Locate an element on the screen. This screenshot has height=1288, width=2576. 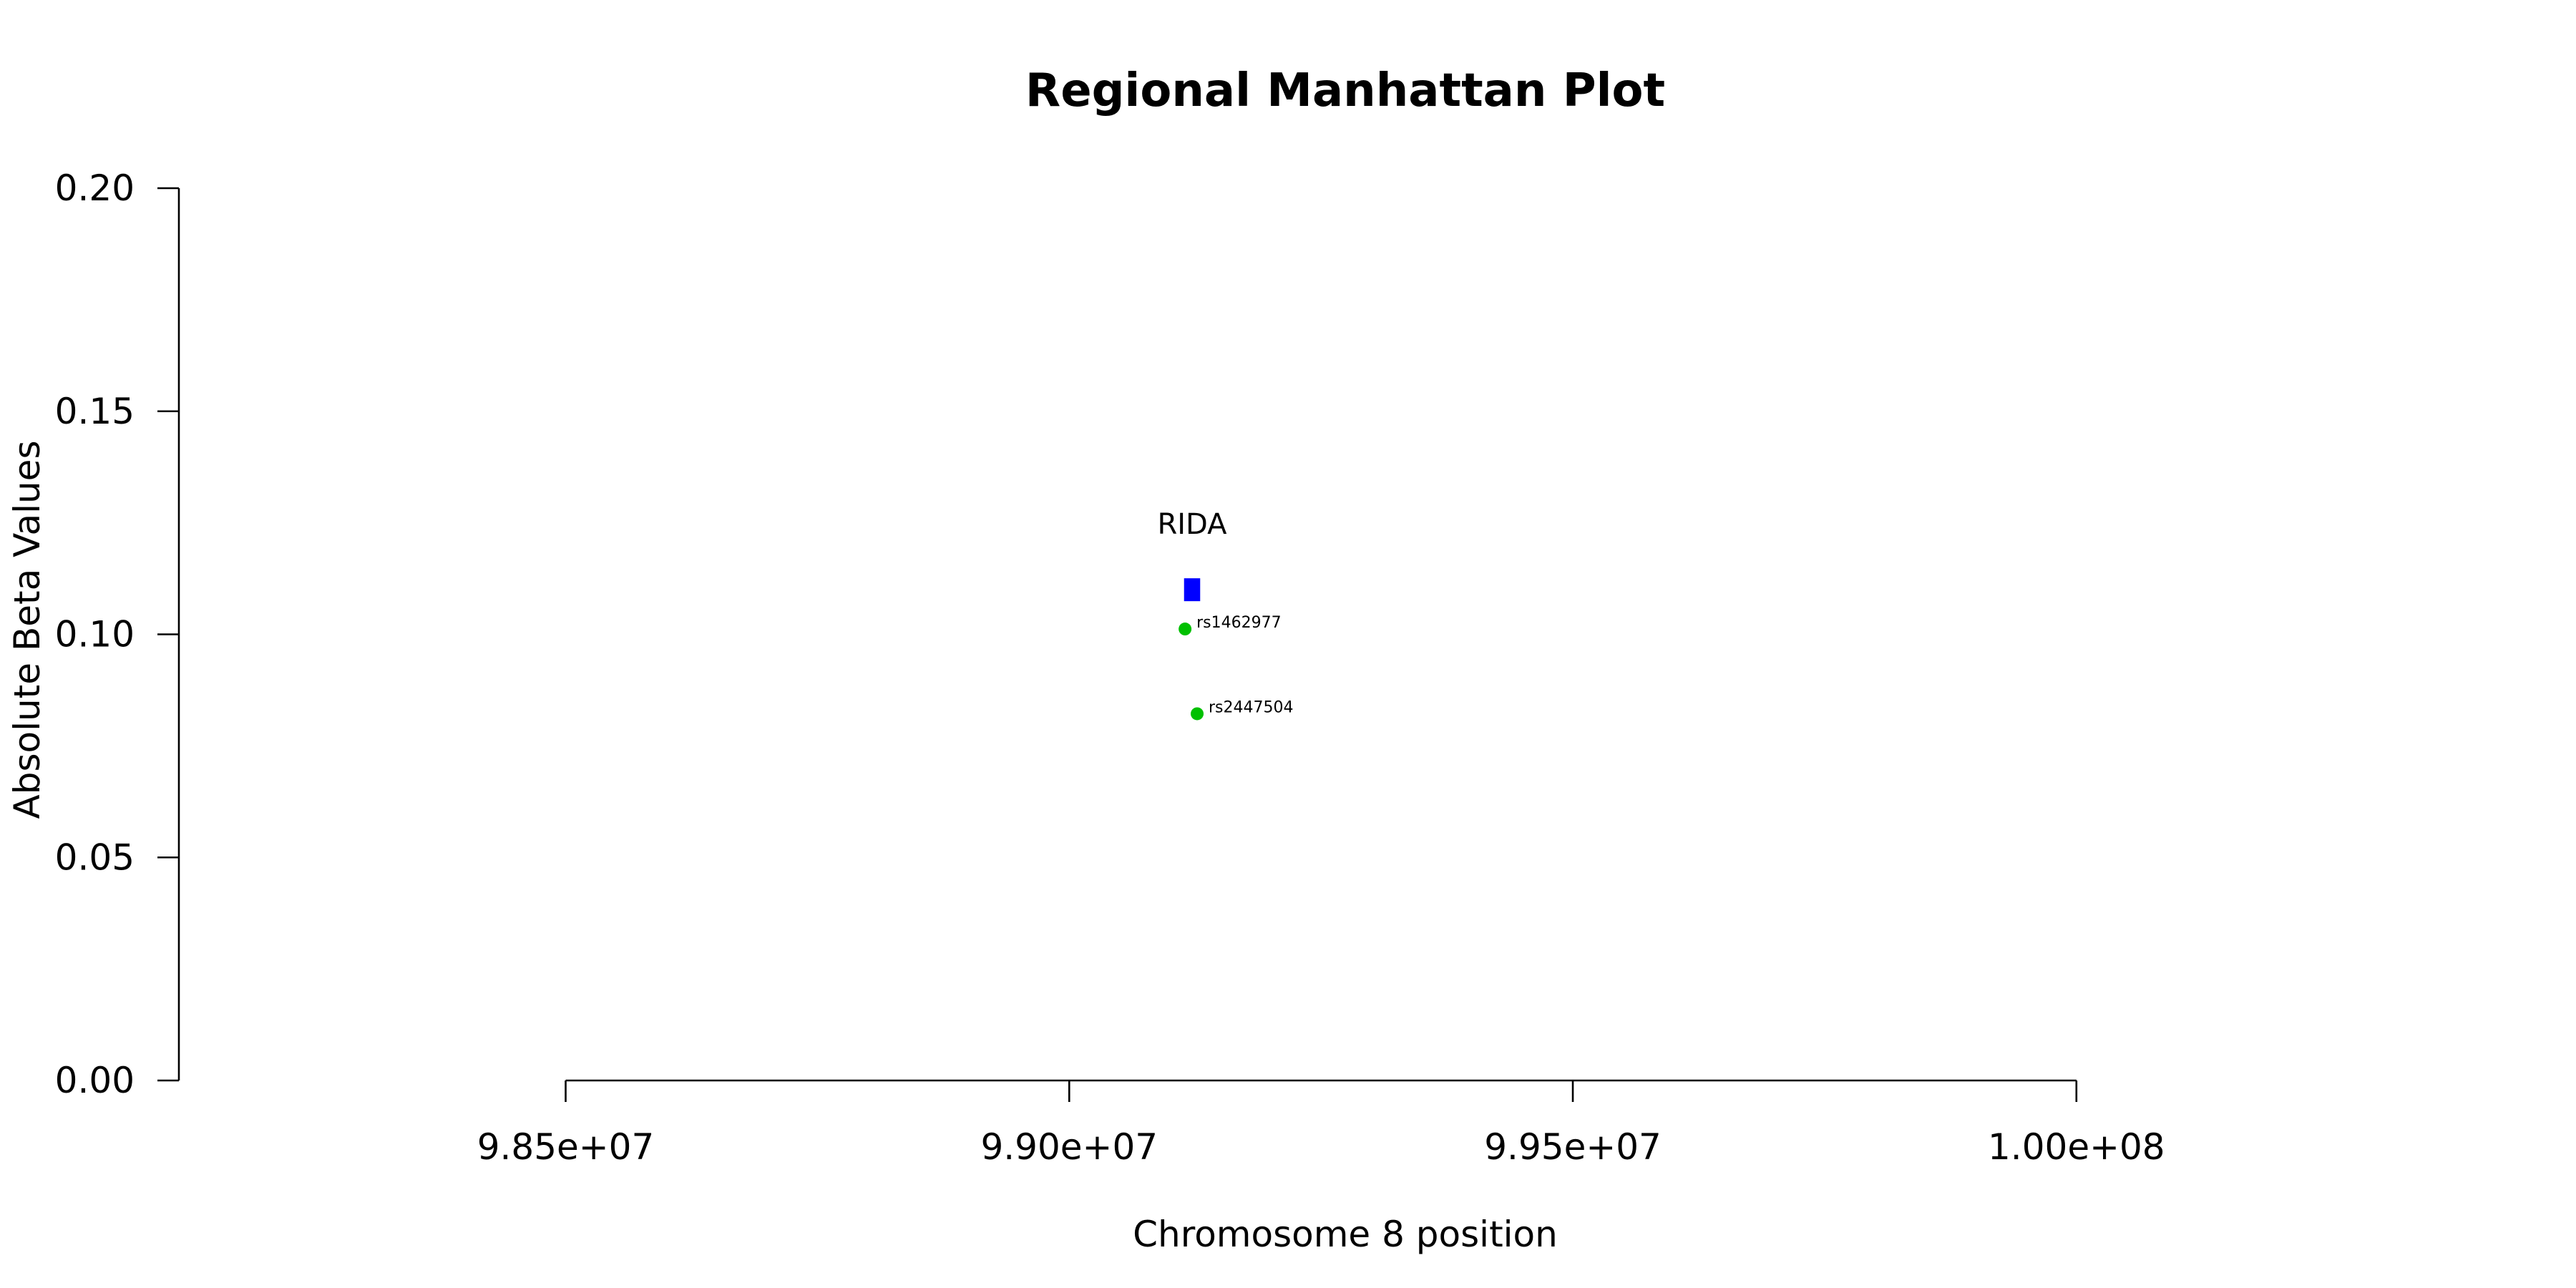
gene-track: RIDA is located at coordinates (1192, 555).